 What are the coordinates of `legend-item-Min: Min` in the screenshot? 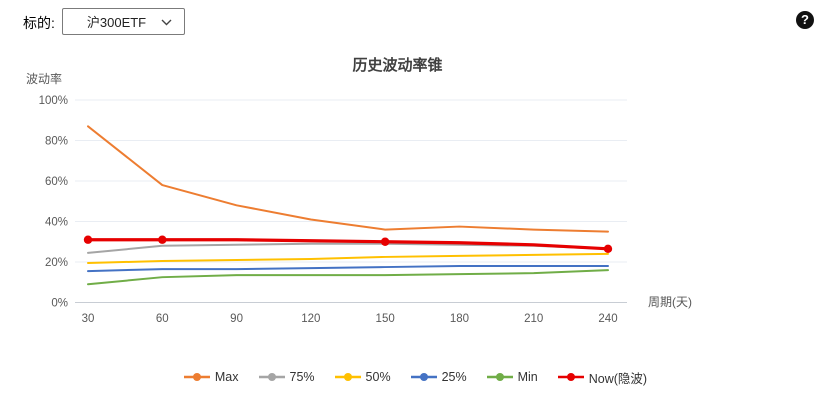 It's located at (512, 377).